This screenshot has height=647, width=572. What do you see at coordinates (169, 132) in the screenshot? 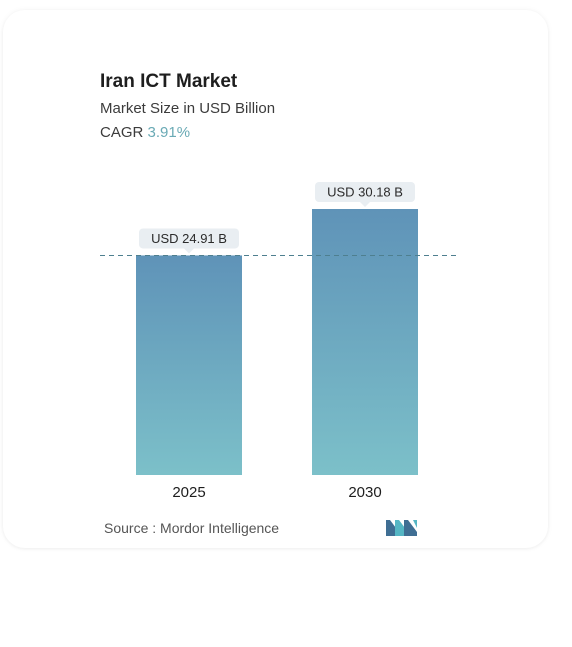
I see `cagr-value: 3.91%` at bounding box center [169, 132].